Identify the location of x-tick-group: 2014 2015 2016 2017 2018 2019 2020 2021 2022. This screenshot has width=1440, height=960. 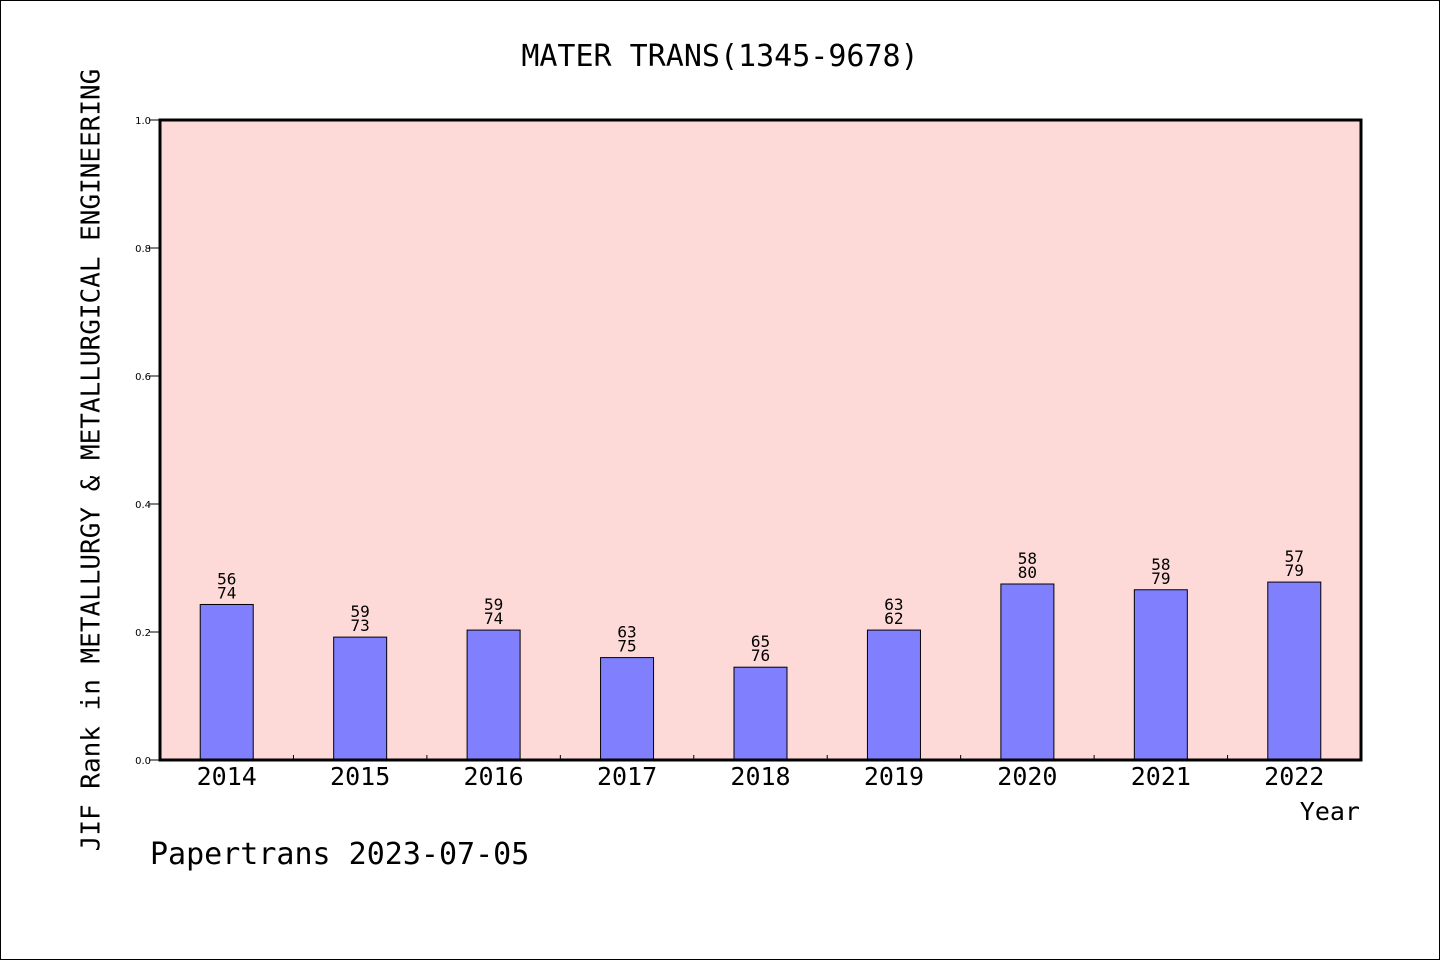
(760, 773).